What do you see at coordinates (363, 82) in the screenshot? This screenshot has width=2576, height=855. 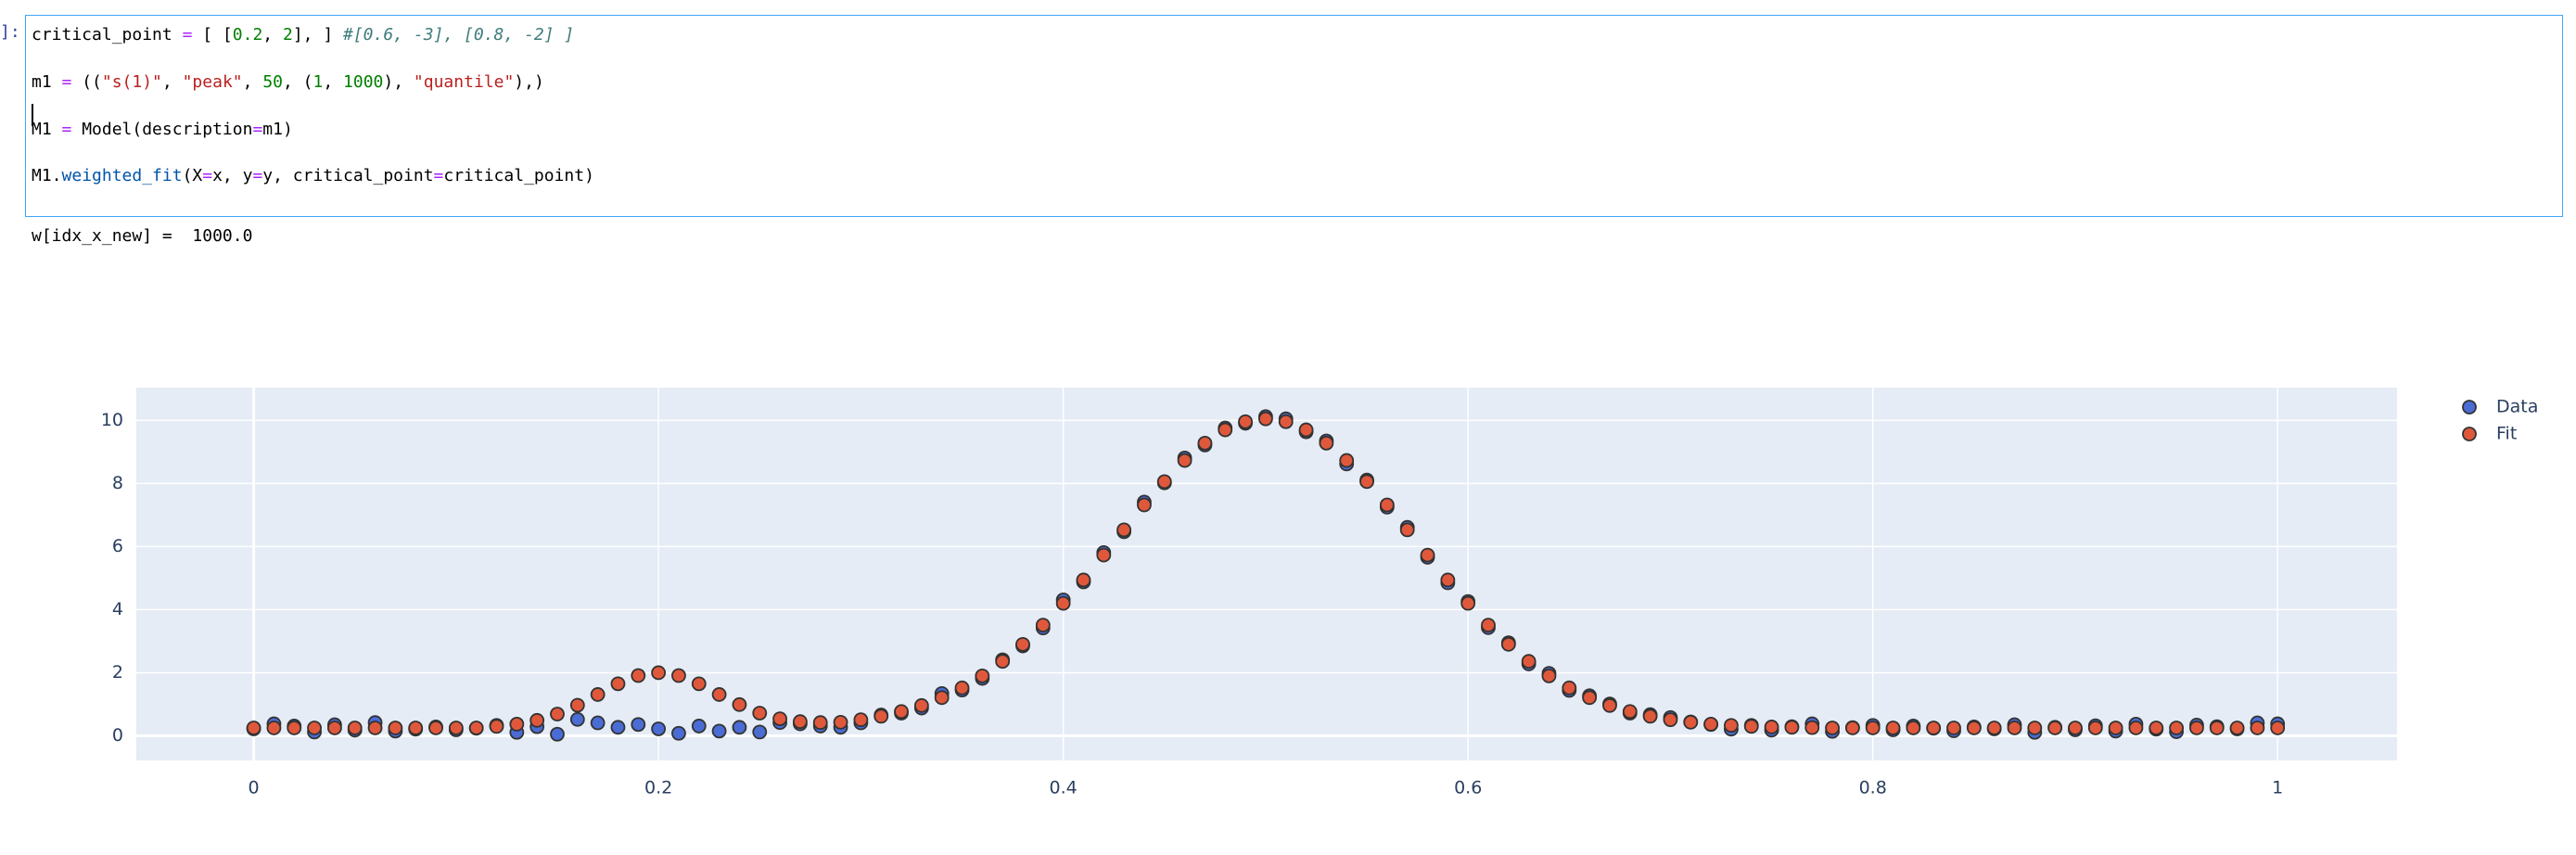 I see `code-token: 1000` at bounding box center [363, 82].